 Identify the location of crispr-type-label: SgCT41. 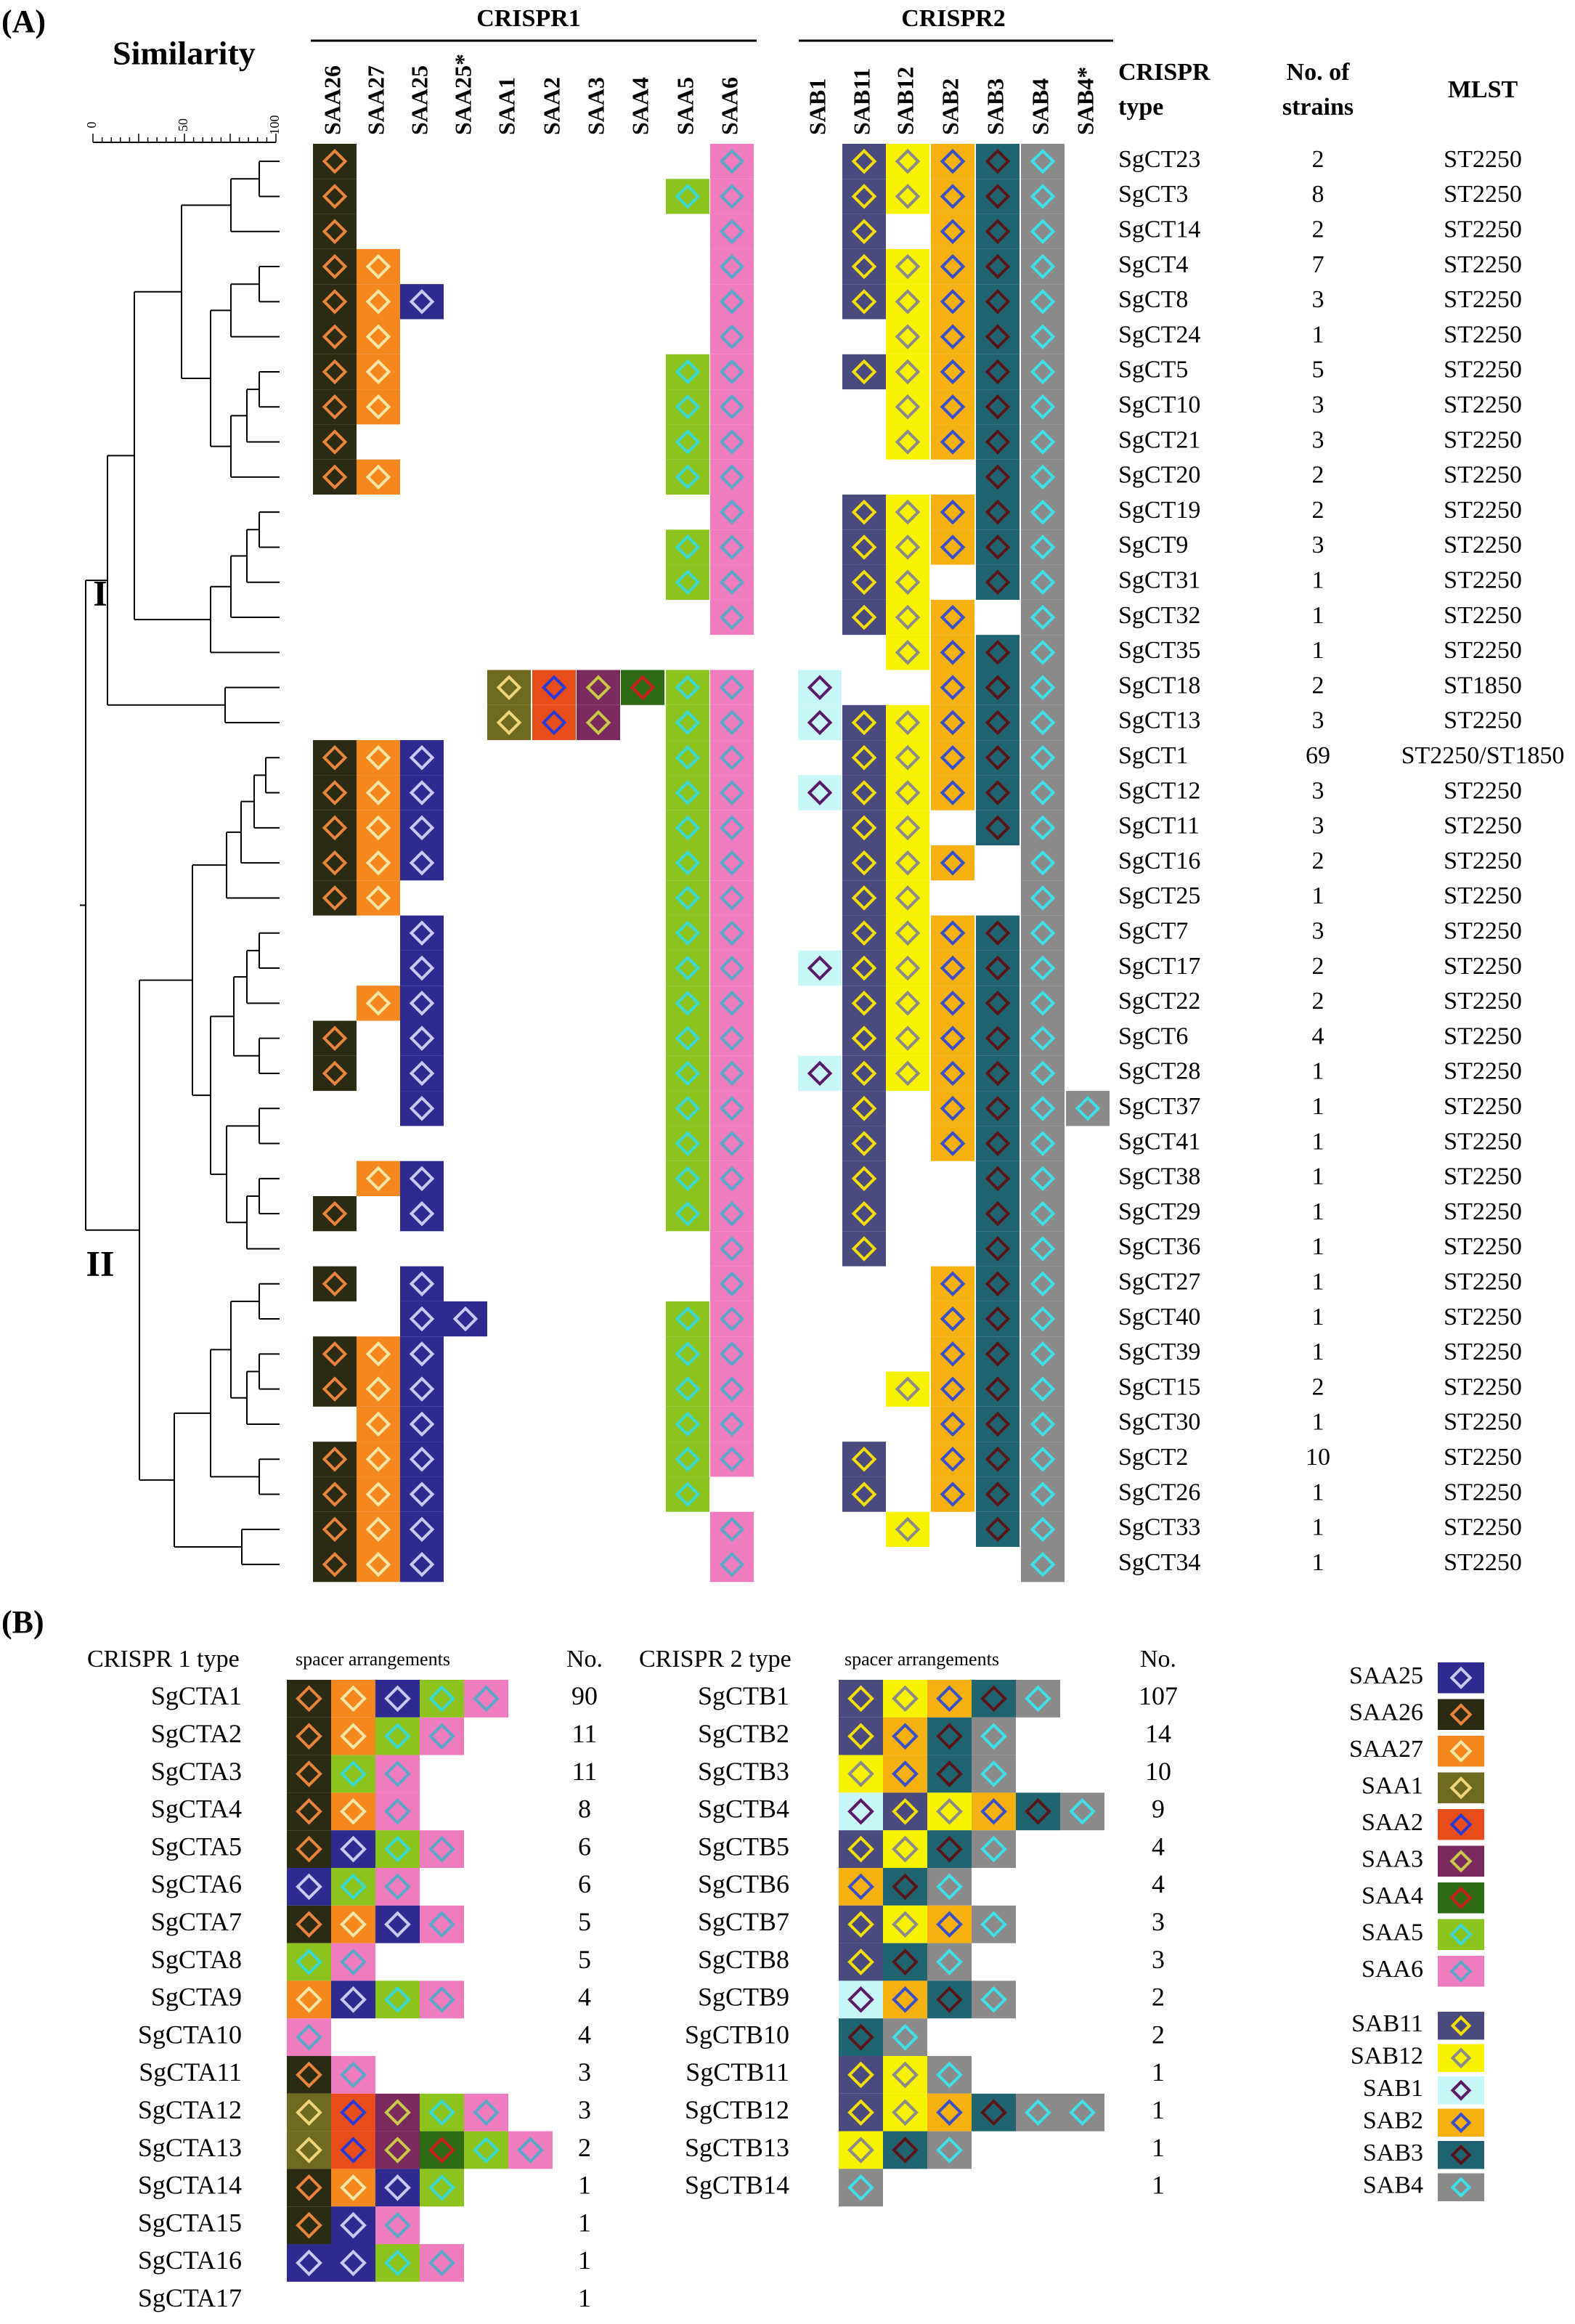
(1159, 1141).